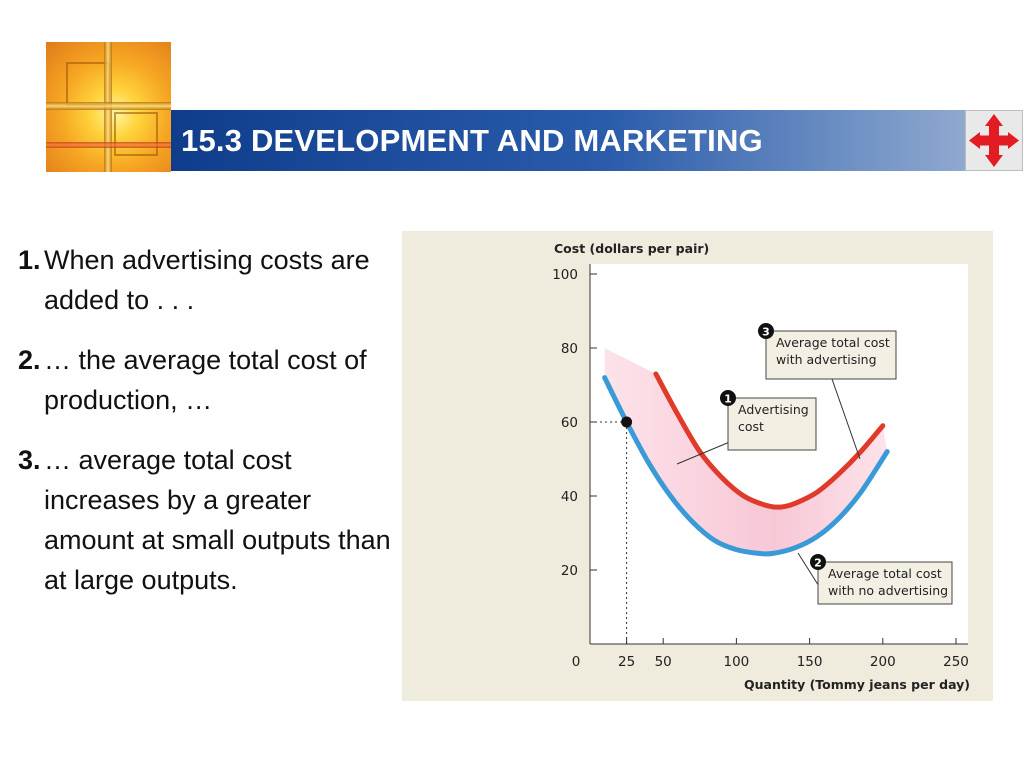  What do you see at coordinates (888, 582) in the screenshot?
I see `callout-text: Average total cost with no advertising` at bounding box center [888, 582].